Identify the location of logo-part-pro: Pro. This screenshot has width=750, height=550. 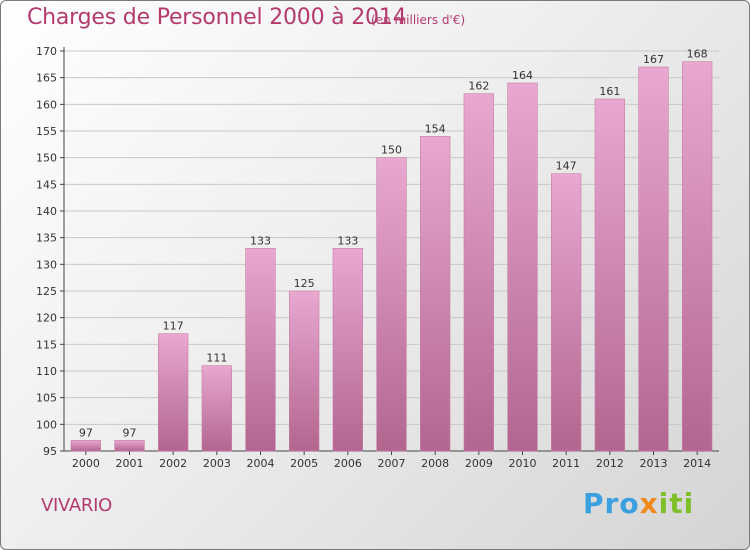
(611, 503).